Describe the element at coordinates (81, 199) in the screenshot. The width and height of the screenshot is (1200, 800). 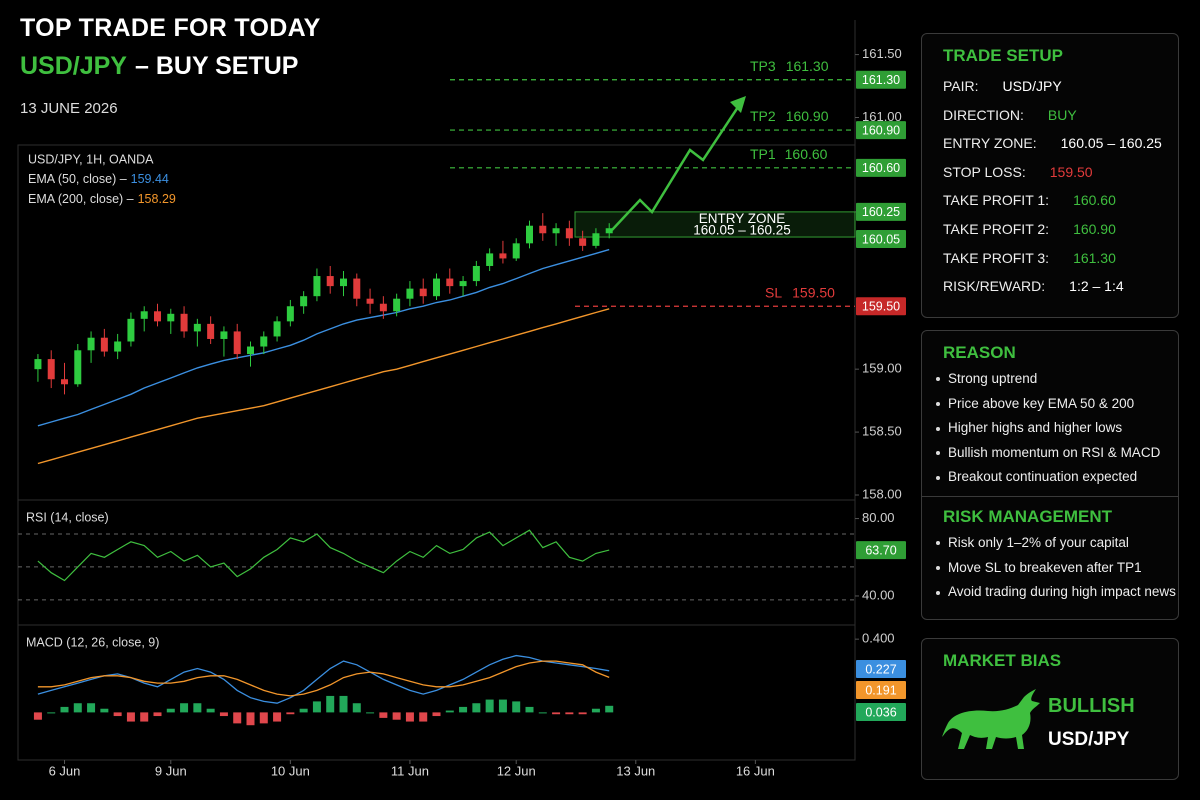
I see `legend-name: EMA (200, close) –` at that location.